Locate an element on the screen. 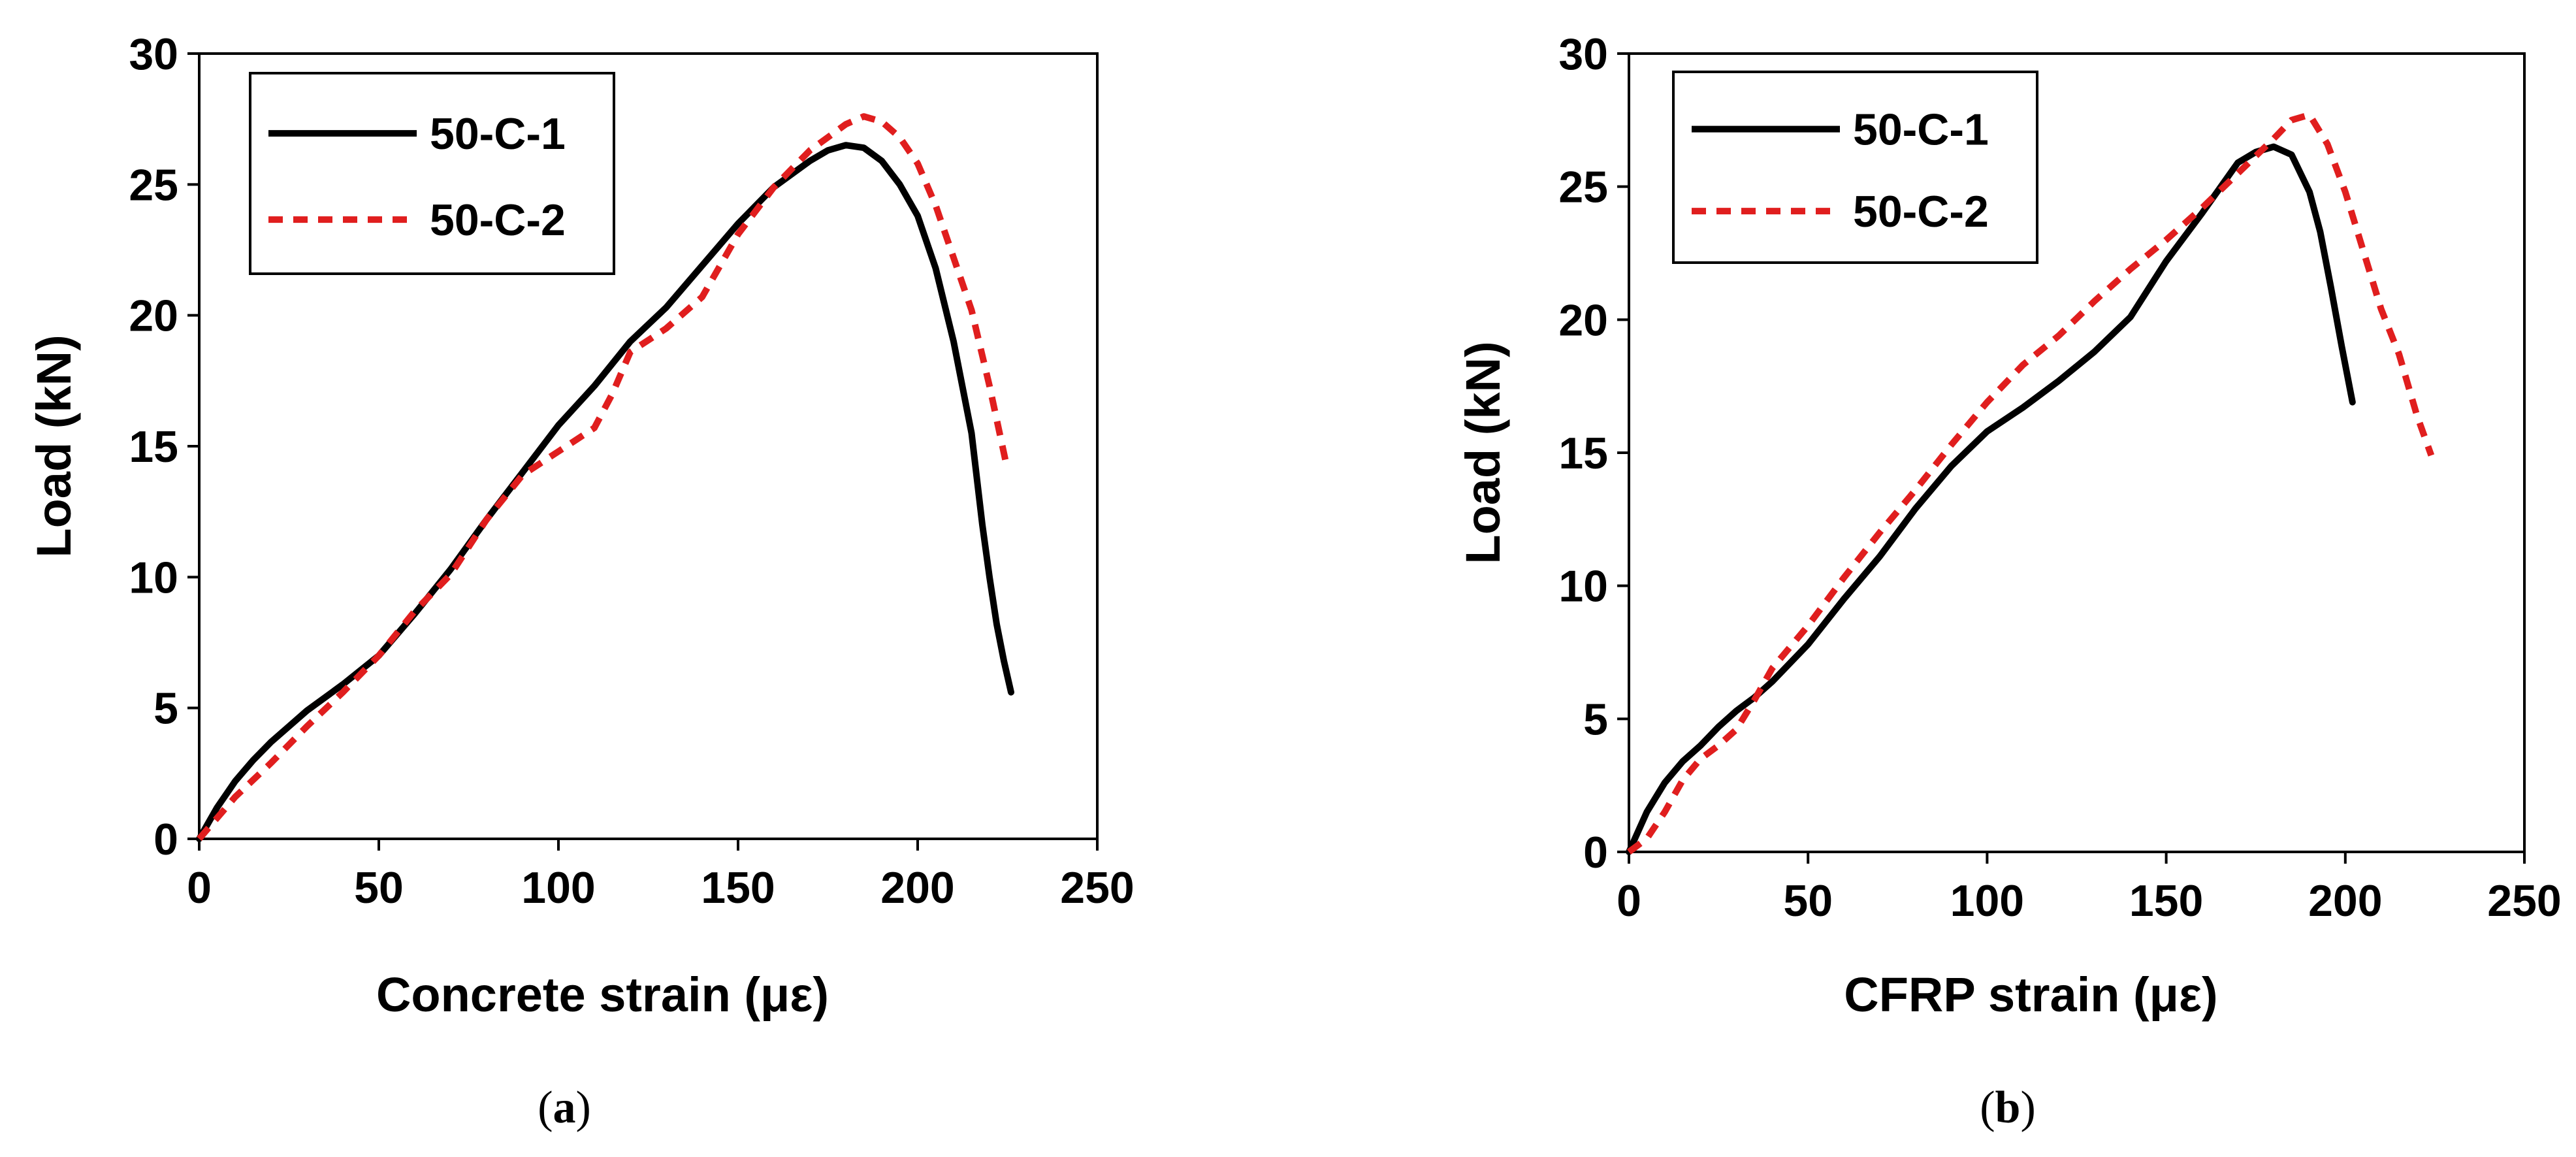 The height and width of the screenshot is (1157, 2576). x-axis-title: Concrete strain (με) is located at coordinates (602, 995).